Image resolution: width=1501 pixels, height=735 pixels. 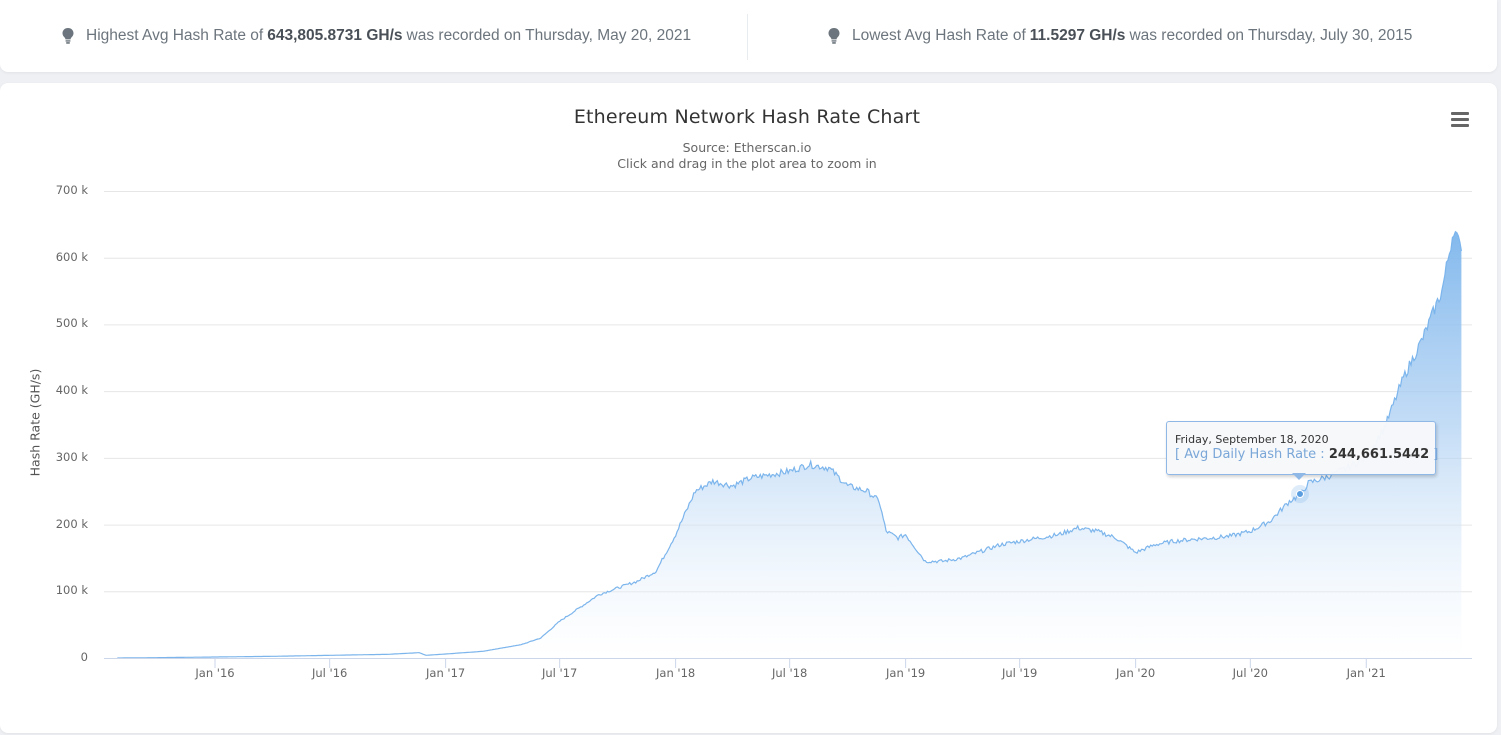 I want to click on tooltip-pointer, so click(x=1299, y=476).